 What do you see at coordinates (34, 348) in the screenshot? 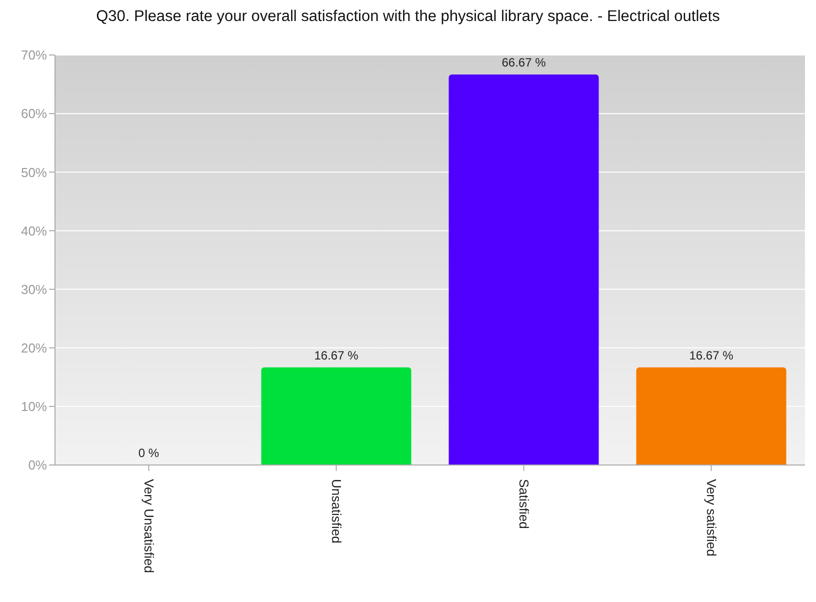
I see `y-tick-label: 20%` at bounding box center [34, 348].